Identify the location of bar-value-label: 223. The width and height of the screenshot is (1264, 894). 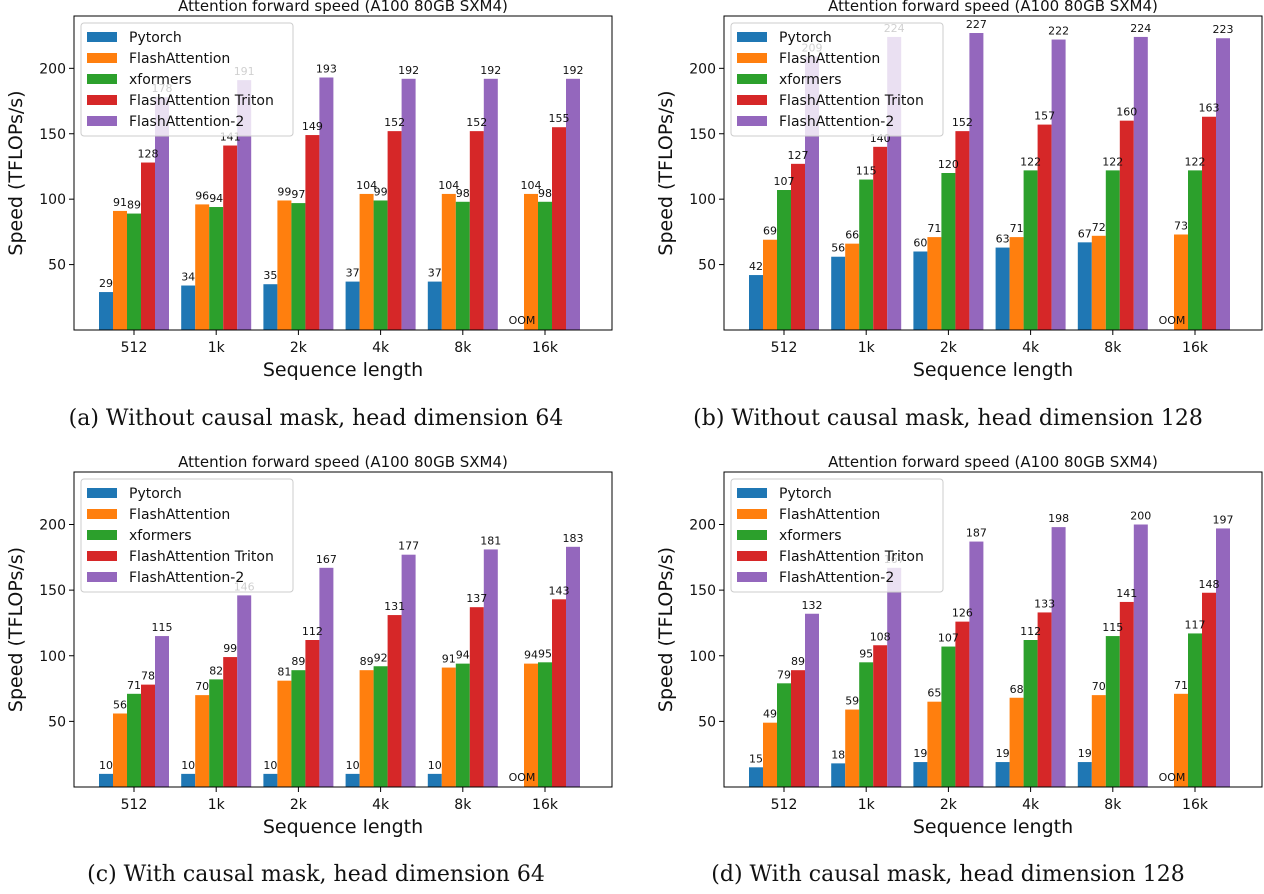
(1223, 29).